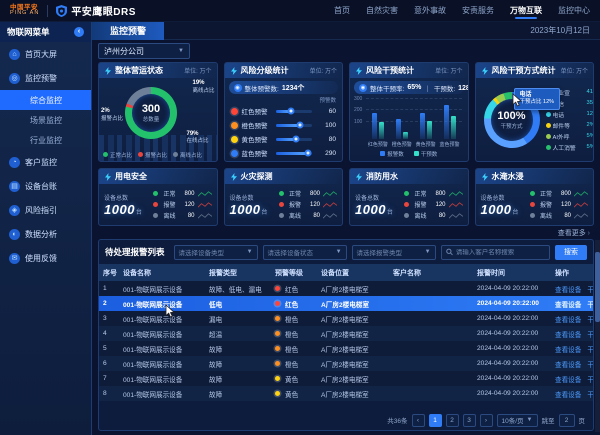  I want to click on nav-item-1: 自然灾害, so click(382, 10).